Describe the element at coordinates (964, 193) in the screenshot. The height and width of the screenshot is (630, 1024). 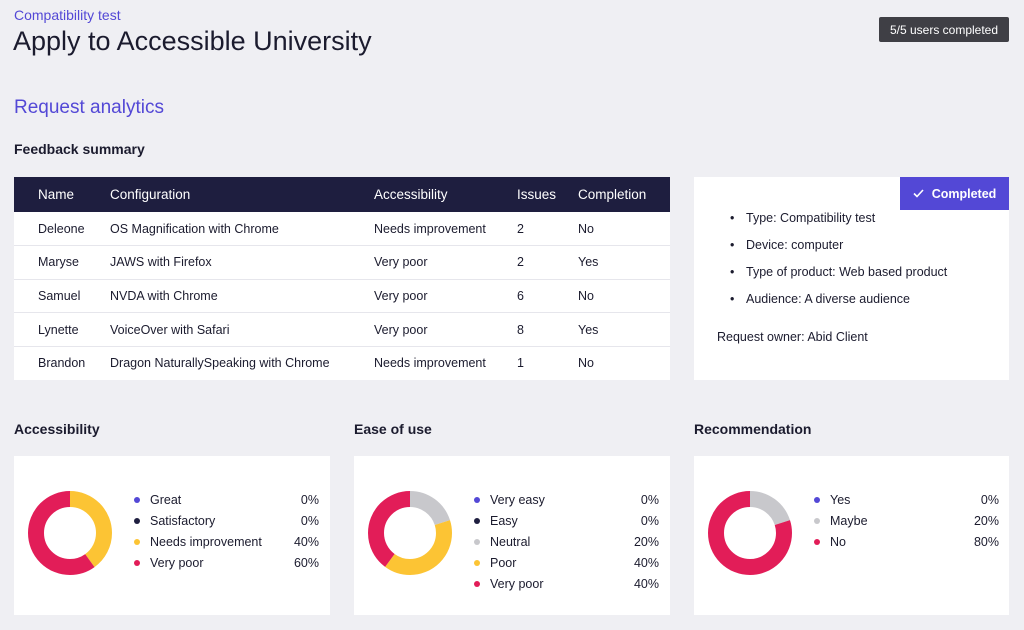
I see `completed-badge-label: Completed` at that location.